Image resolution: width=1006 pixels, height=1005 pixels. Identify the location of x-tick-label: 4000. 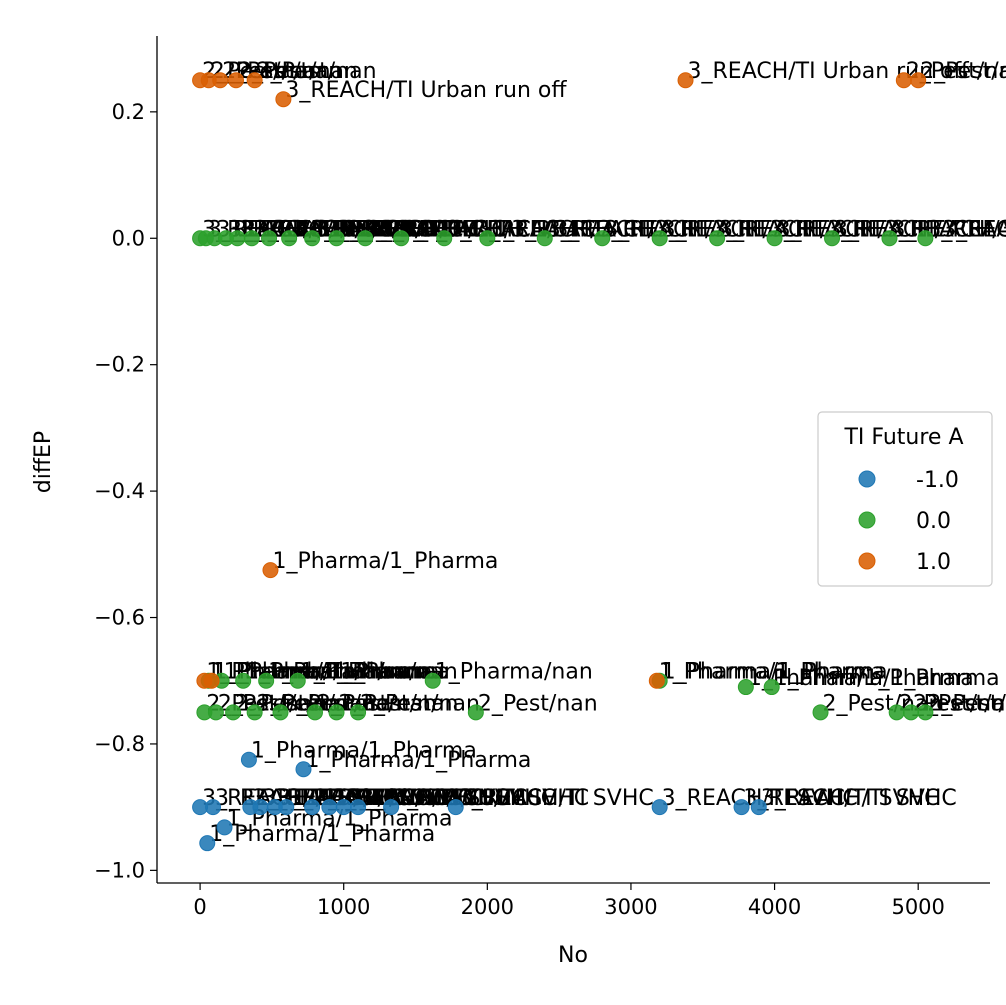
(774, 907).